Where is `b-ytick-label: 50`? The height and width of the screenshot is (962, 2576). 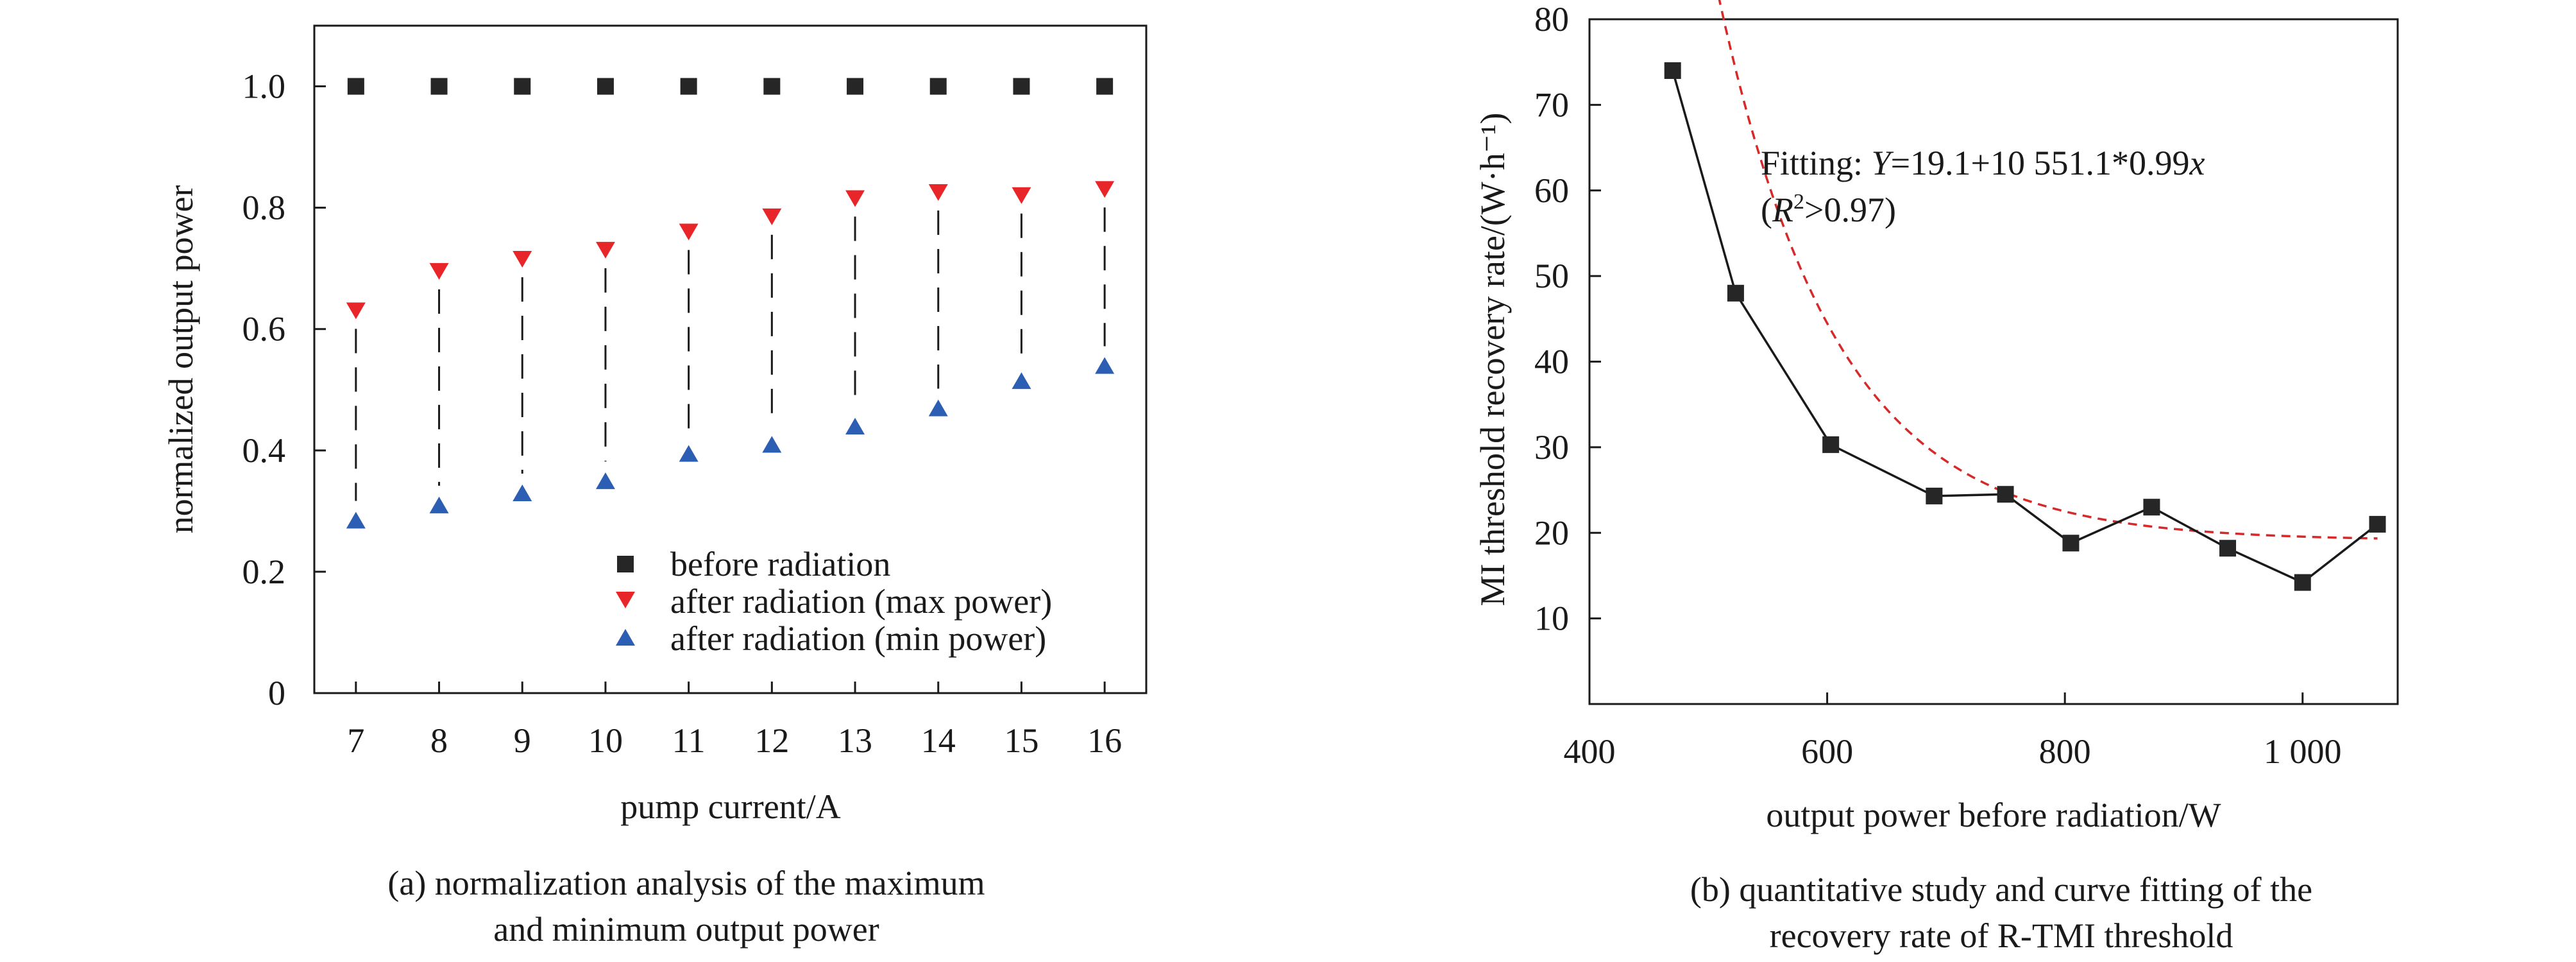 b-ytick-label: 50 is located at coordinates (1551, 276).